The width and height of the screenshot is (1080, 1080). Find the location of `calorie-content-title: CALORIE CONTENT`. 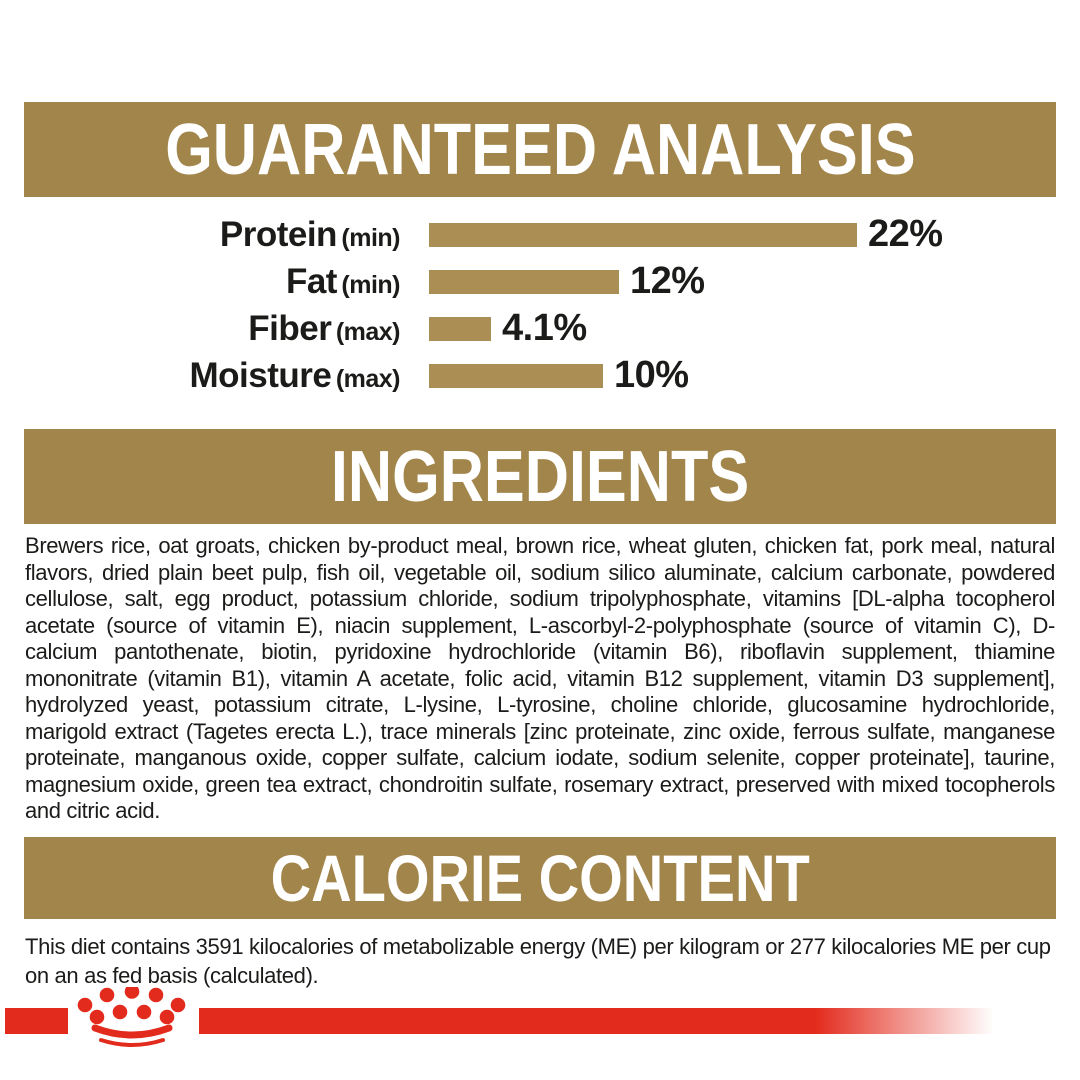

calorie-content-title: CALORIE CONTENT is located at coordinates (540, 877).